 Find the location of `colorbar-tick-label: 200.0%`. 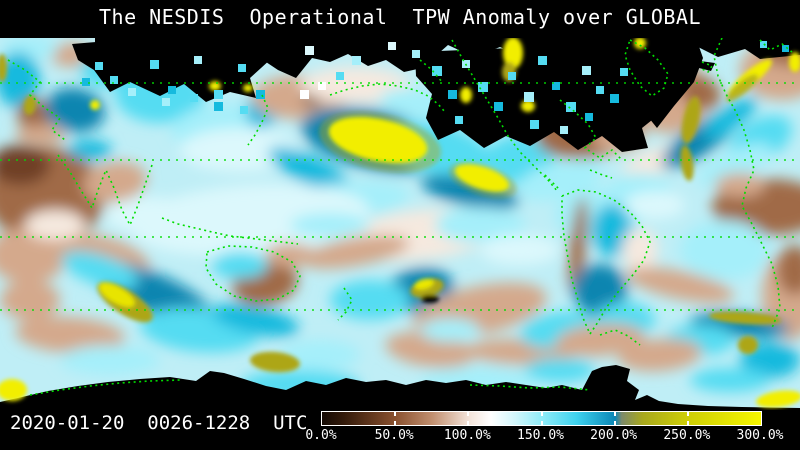

colorbar-tick-label: 200.0% is located at coordinates (614, 435).